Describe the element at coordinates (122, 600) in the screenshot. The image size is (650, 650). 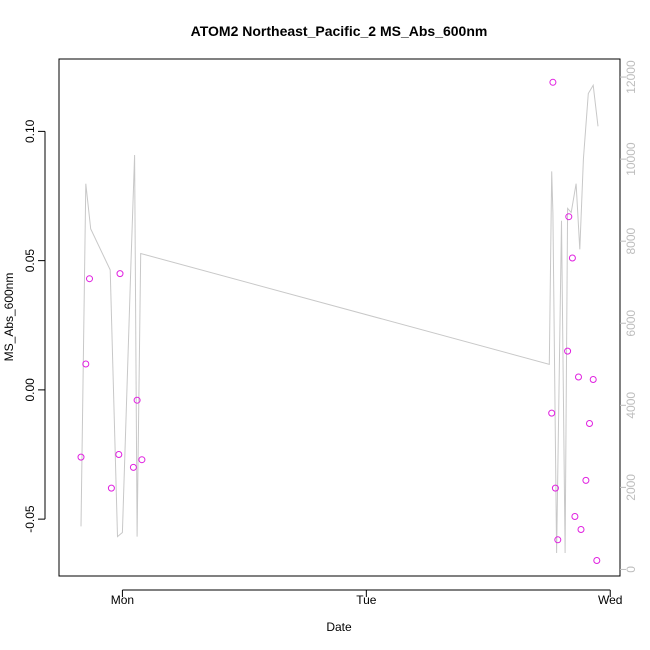
I see `x-tick-label: Mon` at that location.